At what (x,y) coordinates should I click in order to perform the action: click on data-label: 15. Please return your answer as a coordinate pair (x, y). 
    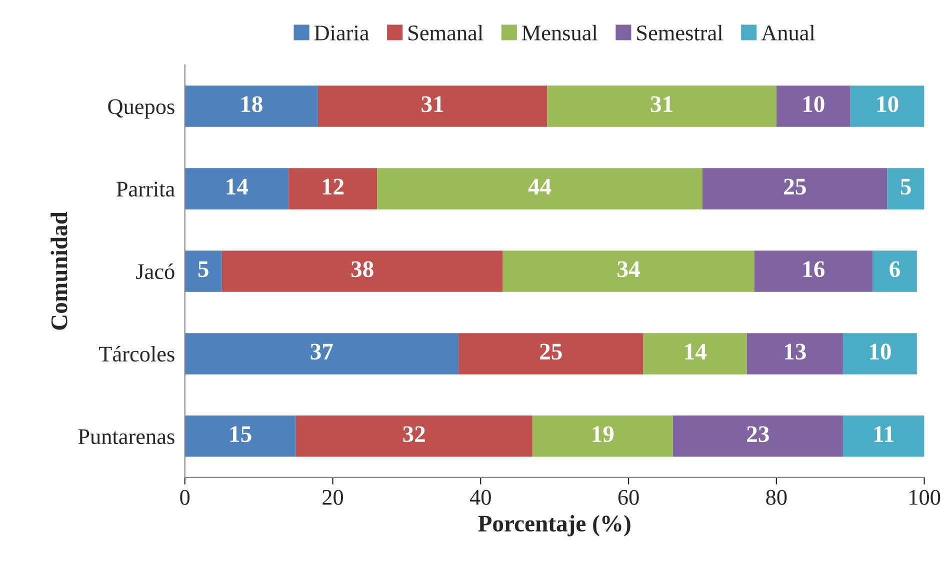
    Looking at the image, I should click on (241, 434).